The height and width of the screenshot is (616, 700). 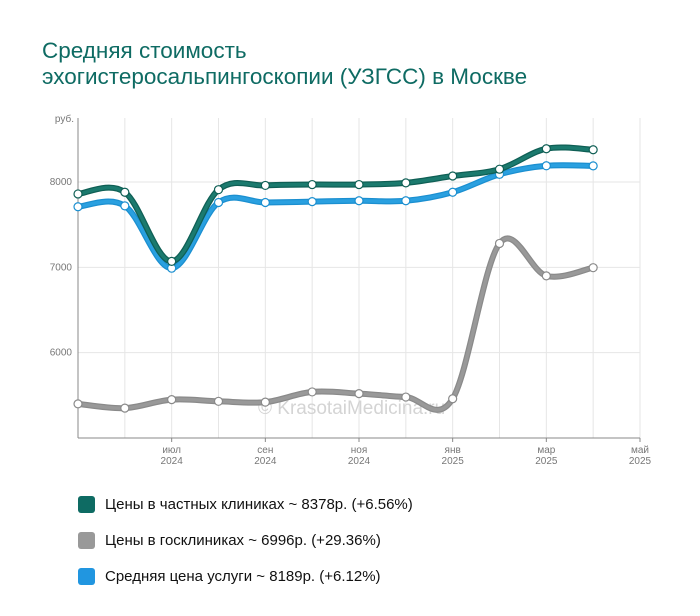 What do you see at coordinates (144, 50) in the screenshot?
I see `chart-title-line-1: Средняя стоимость` at bounding box center [144, 50].